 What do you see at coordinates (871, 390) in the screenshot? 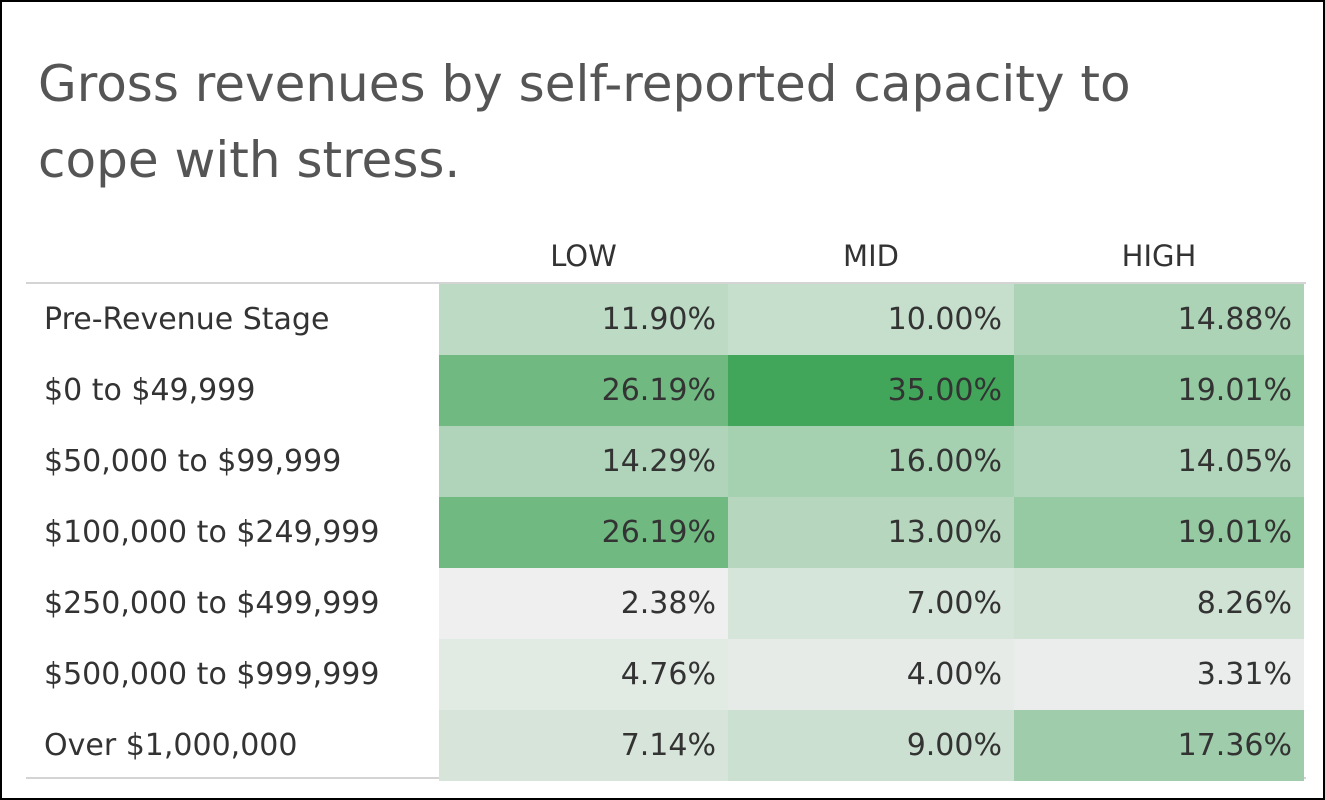
I see `heatmap-cell-mid: 35.00%` at bounding box center [871, 390].